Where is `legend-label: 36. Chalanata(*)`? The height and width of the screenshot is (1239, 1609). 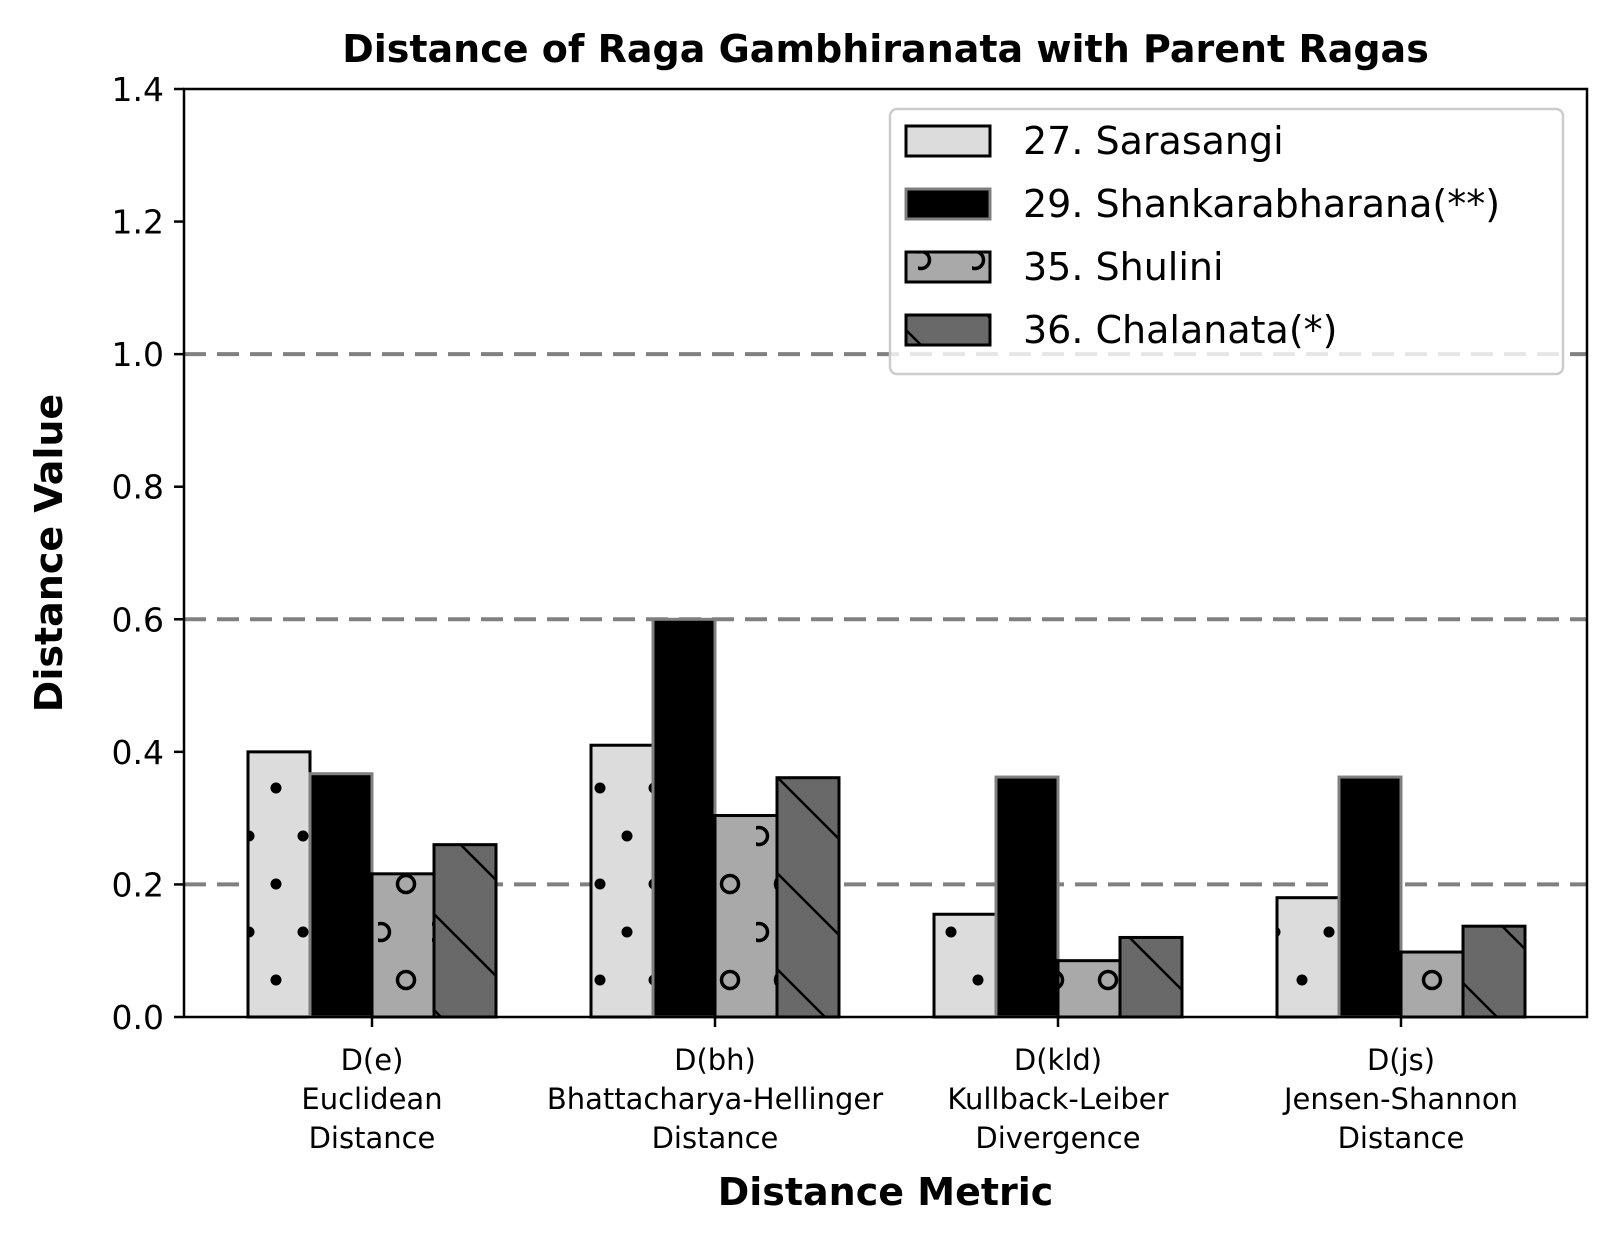
legend-label: 36. Chalanata(*) is located at coordinates (1180, 330).